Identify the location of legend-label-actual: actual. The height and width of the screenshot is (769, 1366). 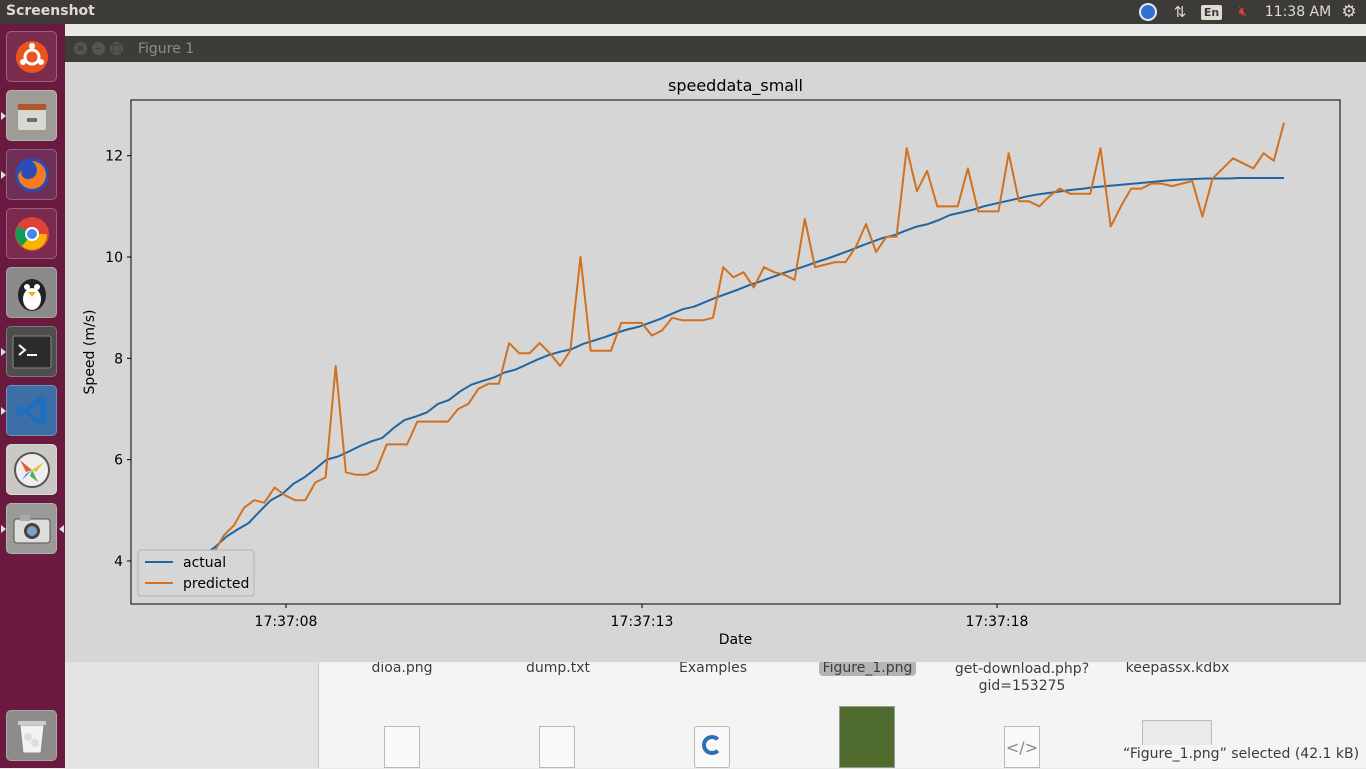
(204, 563).